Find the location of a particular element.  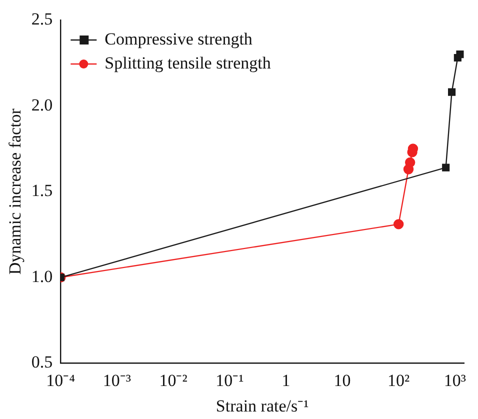

y-axis-title: Dynamic increase factor is located at coordinates (15, 191).